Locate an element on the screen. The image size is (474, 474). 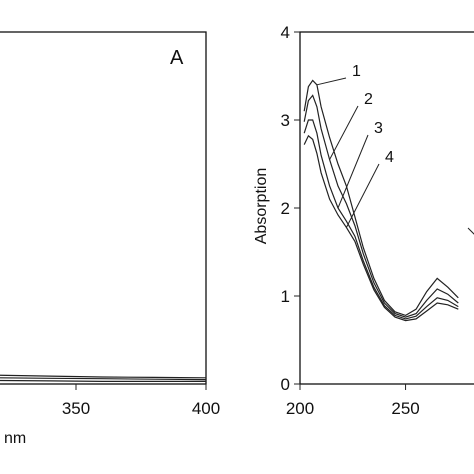
panel-b-series-3-line is located at coordinates (381, 219).